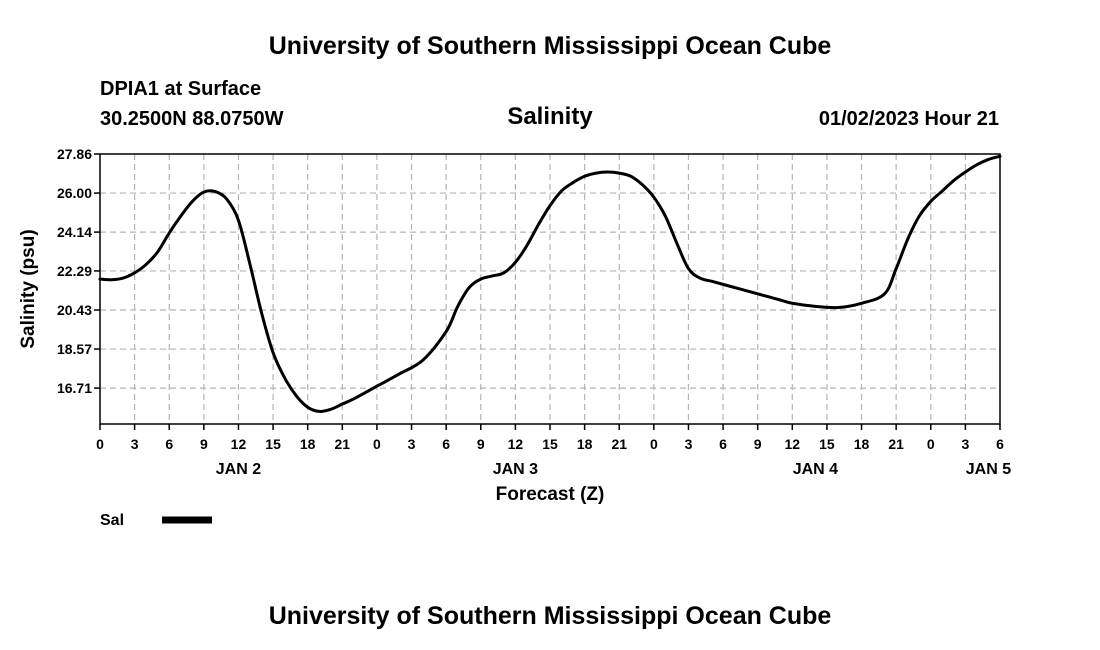  What do you see at coordinates (112, 520) in the screenshot?
I see `legend-label: Sal` at bounding box center [112, 520].